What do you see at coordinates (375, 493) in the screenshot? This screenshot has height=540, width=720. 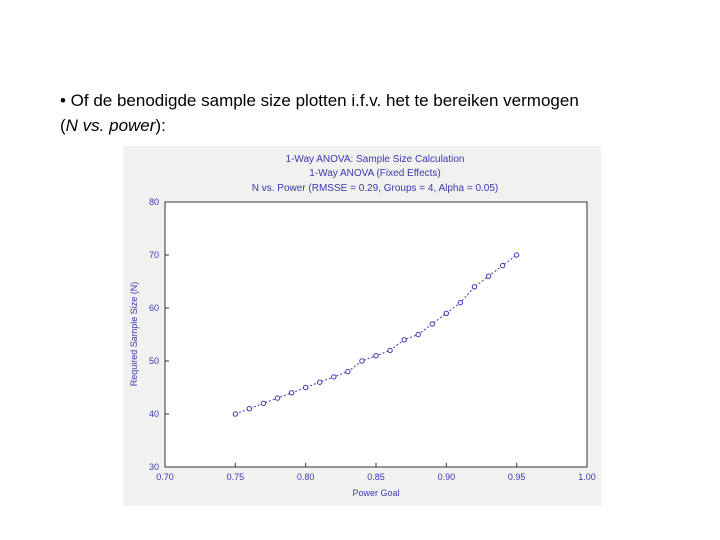 I see `x-axis-label: Power Goal` at bounding box center [375, 493].